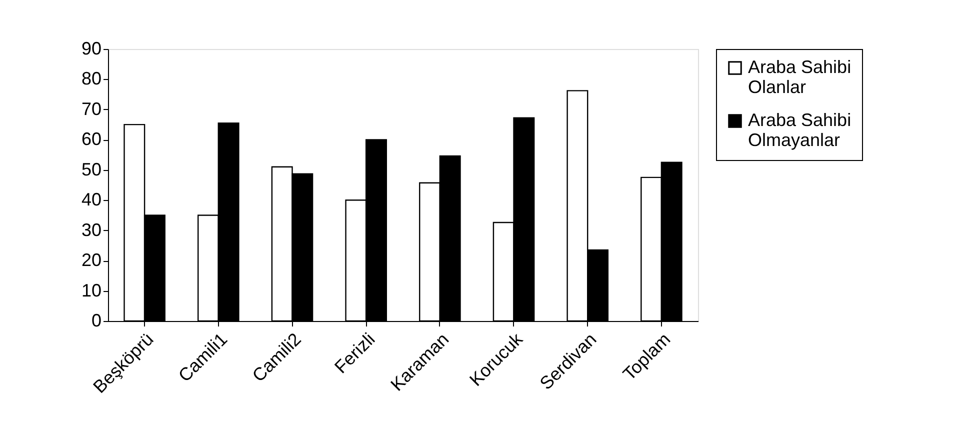 The width and height of the screenshot is (974, 446). I want to click on y-tick-label: 70, so click(91, 108).